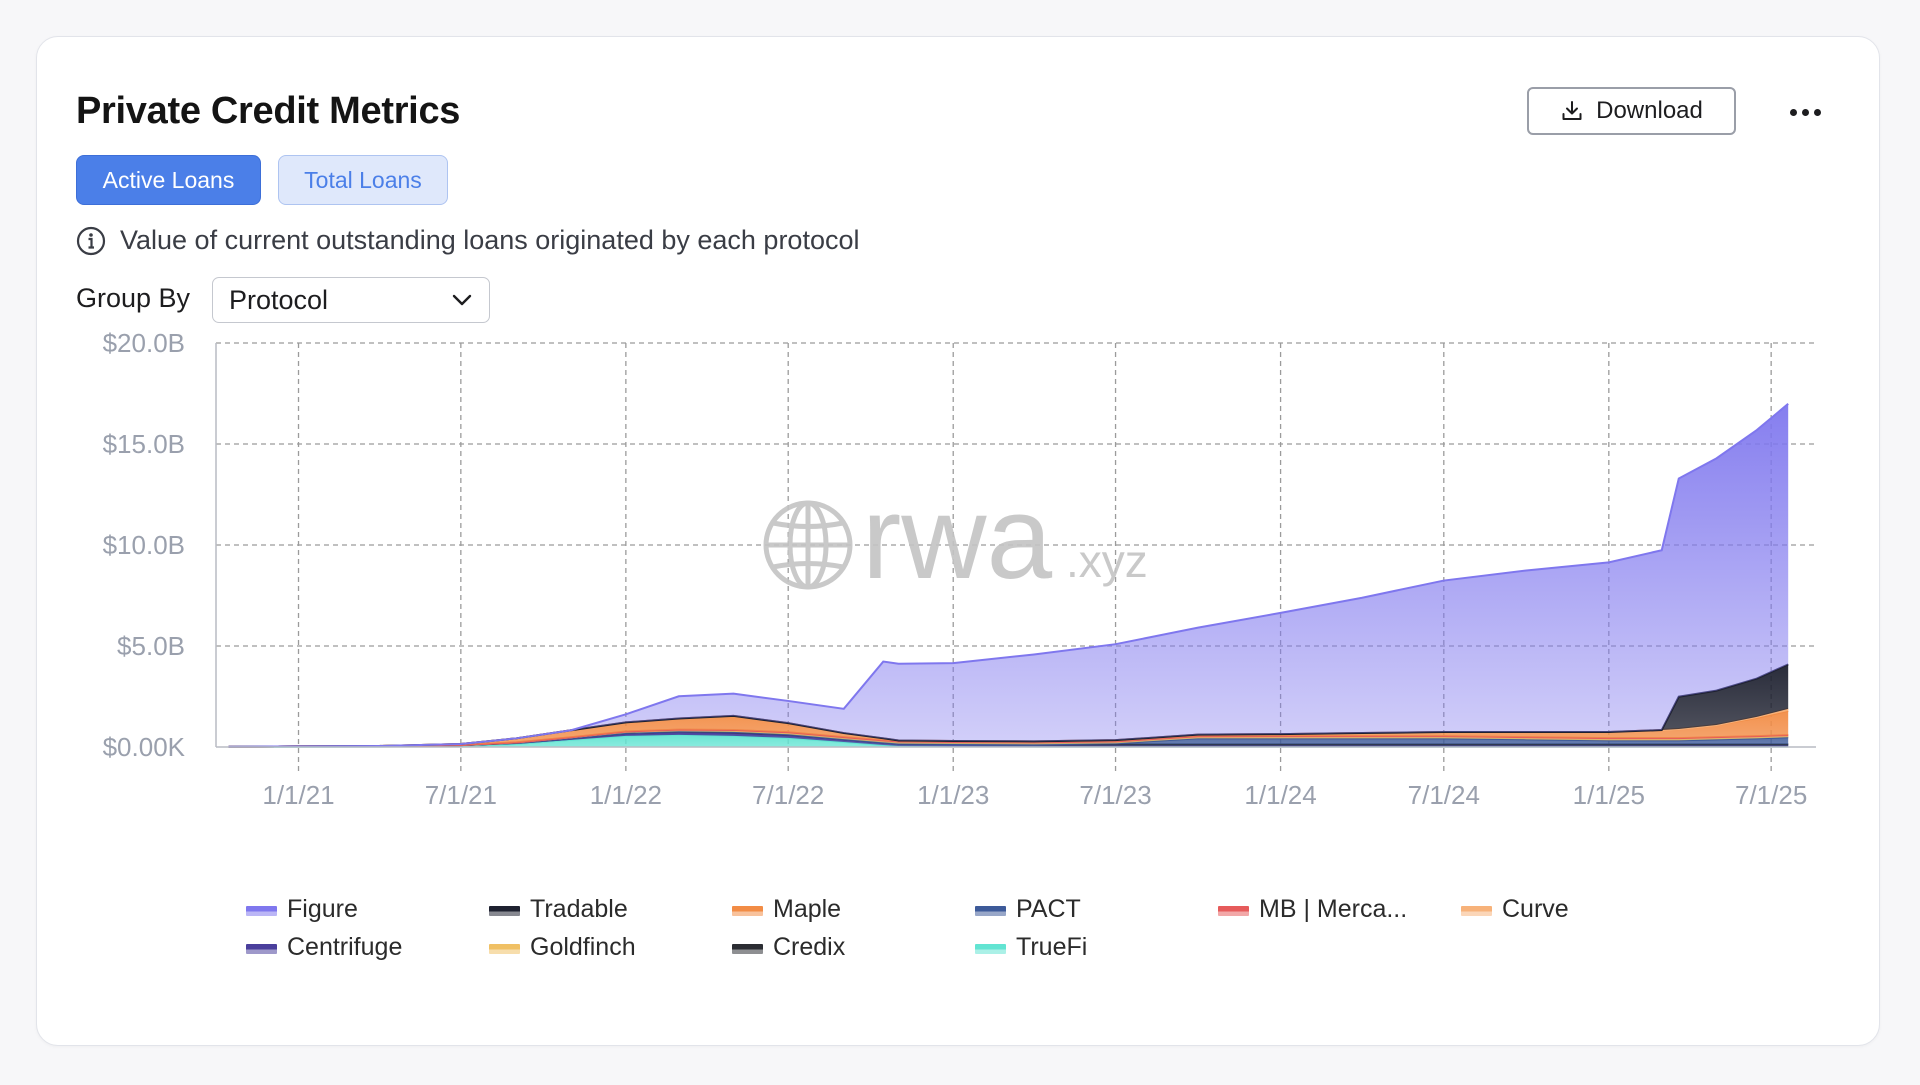 The image size is (1920, 1085). I want to click on tab-total-loans: Total Loans, so click(363, 180).